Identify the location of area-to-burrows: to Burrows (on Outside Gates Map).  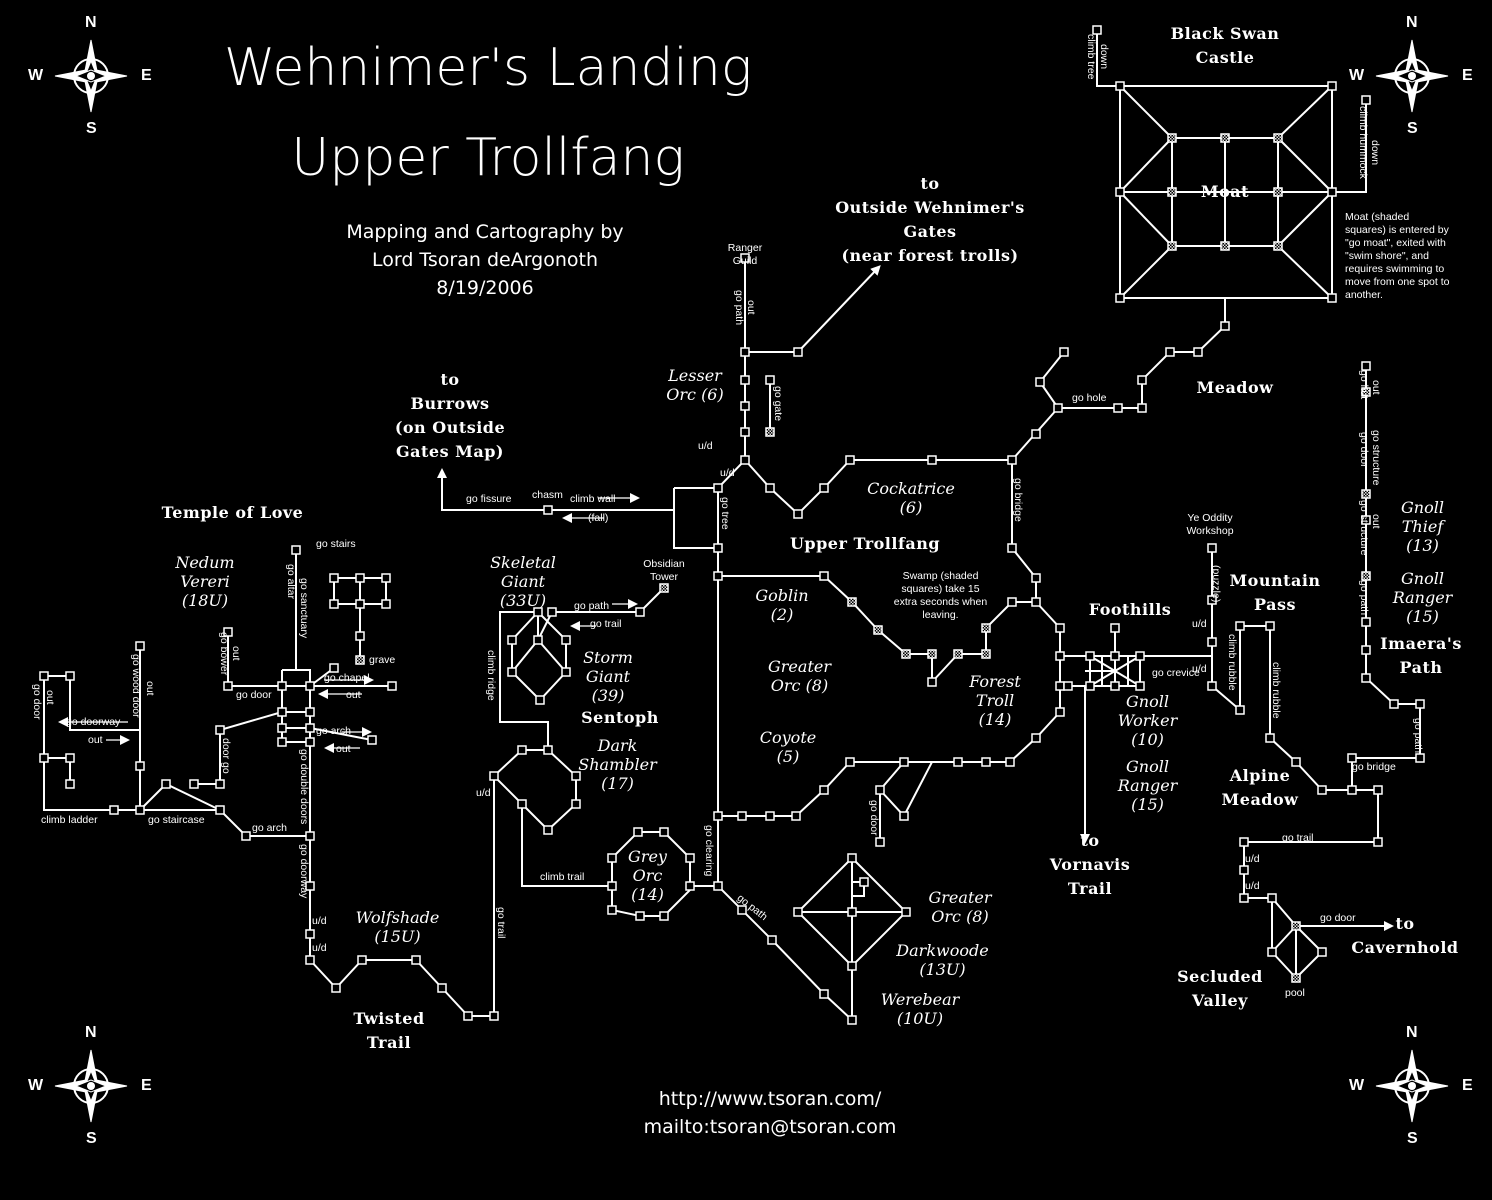
(450, 416).